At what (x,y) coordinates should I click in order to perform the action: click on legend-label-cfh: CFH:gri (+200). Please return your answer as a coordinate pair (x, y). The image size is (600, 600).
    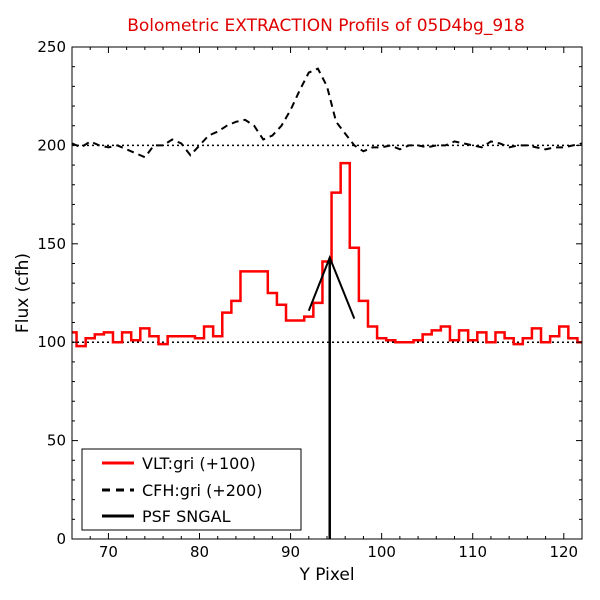
    Looking at the image, I should click on (202, 490).